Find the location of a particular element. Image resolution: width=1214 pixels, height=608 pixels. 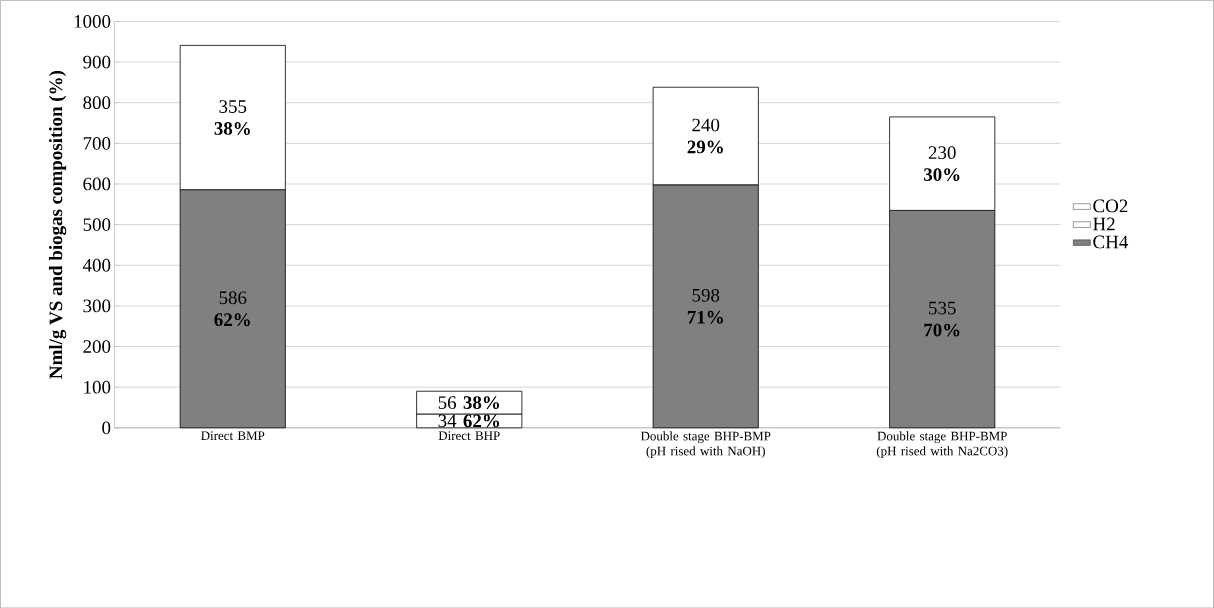

y-tick-label: 100 is located at coordinates (97, 387).